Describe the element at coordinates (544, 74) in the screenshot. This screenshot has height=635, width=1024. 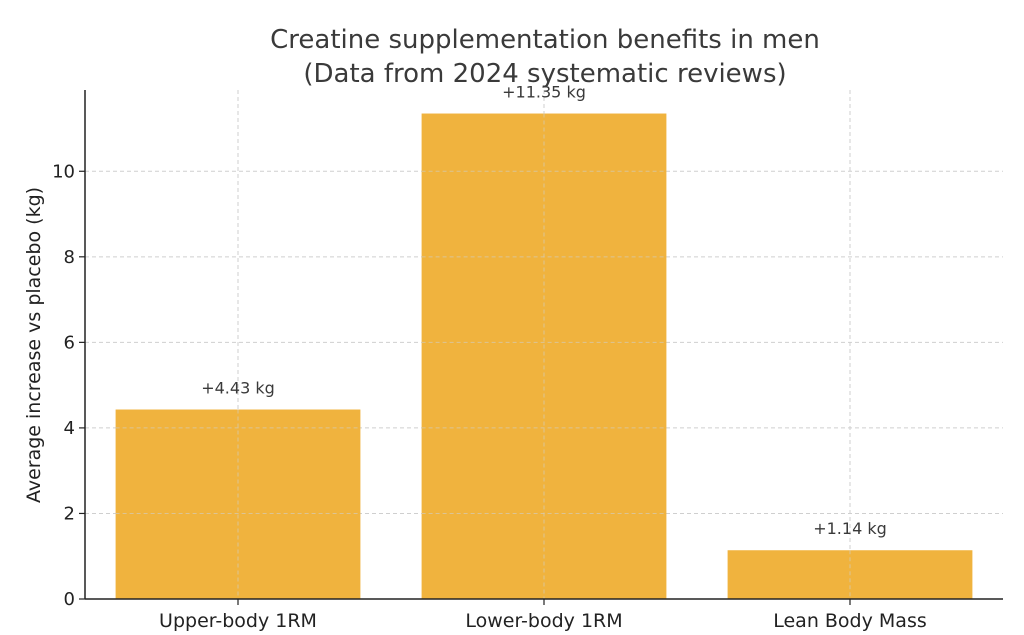
I see `chart-title-line-2: (Data from 2024 systematic reviews)` at that location.